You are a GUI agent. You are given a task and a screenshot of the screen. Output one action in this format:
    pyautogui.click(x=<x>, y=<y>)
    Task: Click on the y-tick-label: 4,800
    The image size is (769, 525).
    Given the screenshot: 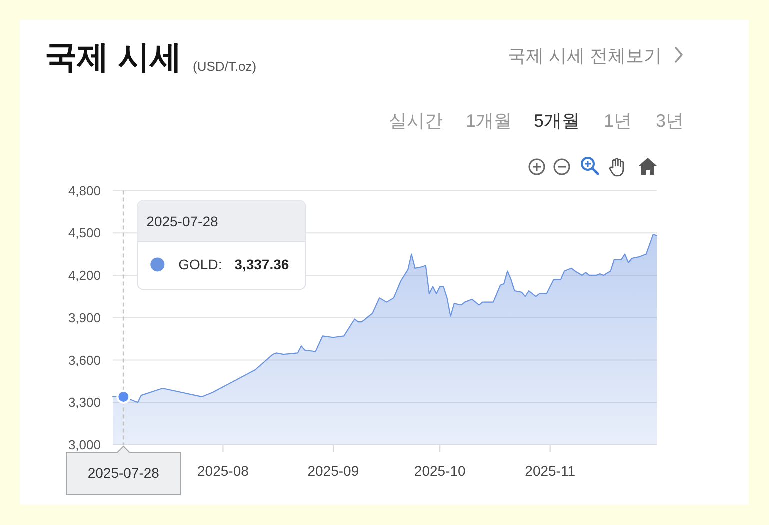 What is the action you would take?
    pyautogui.click(x=84, y=190)
    